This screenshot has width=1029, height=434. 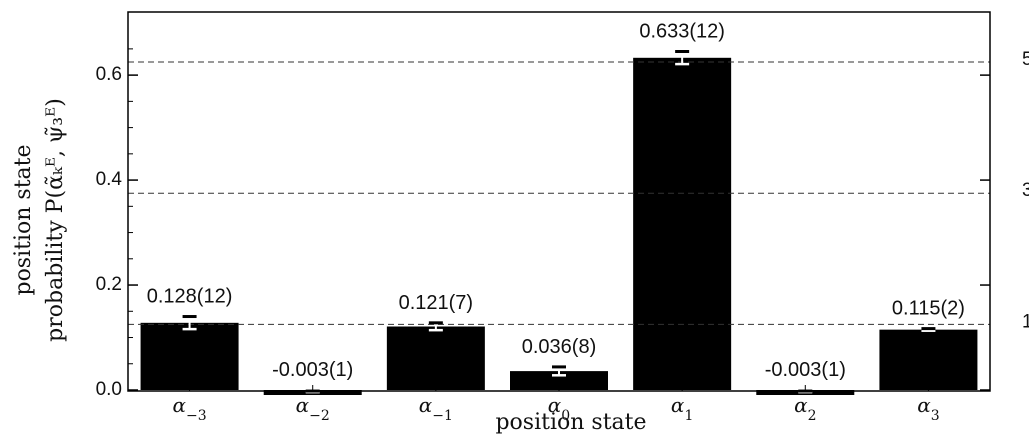 What do you see at coordinates (1025, 59) in the screenshot?
I see `reference-line-label-2: 5/8` at bounding box center [1025, 59].